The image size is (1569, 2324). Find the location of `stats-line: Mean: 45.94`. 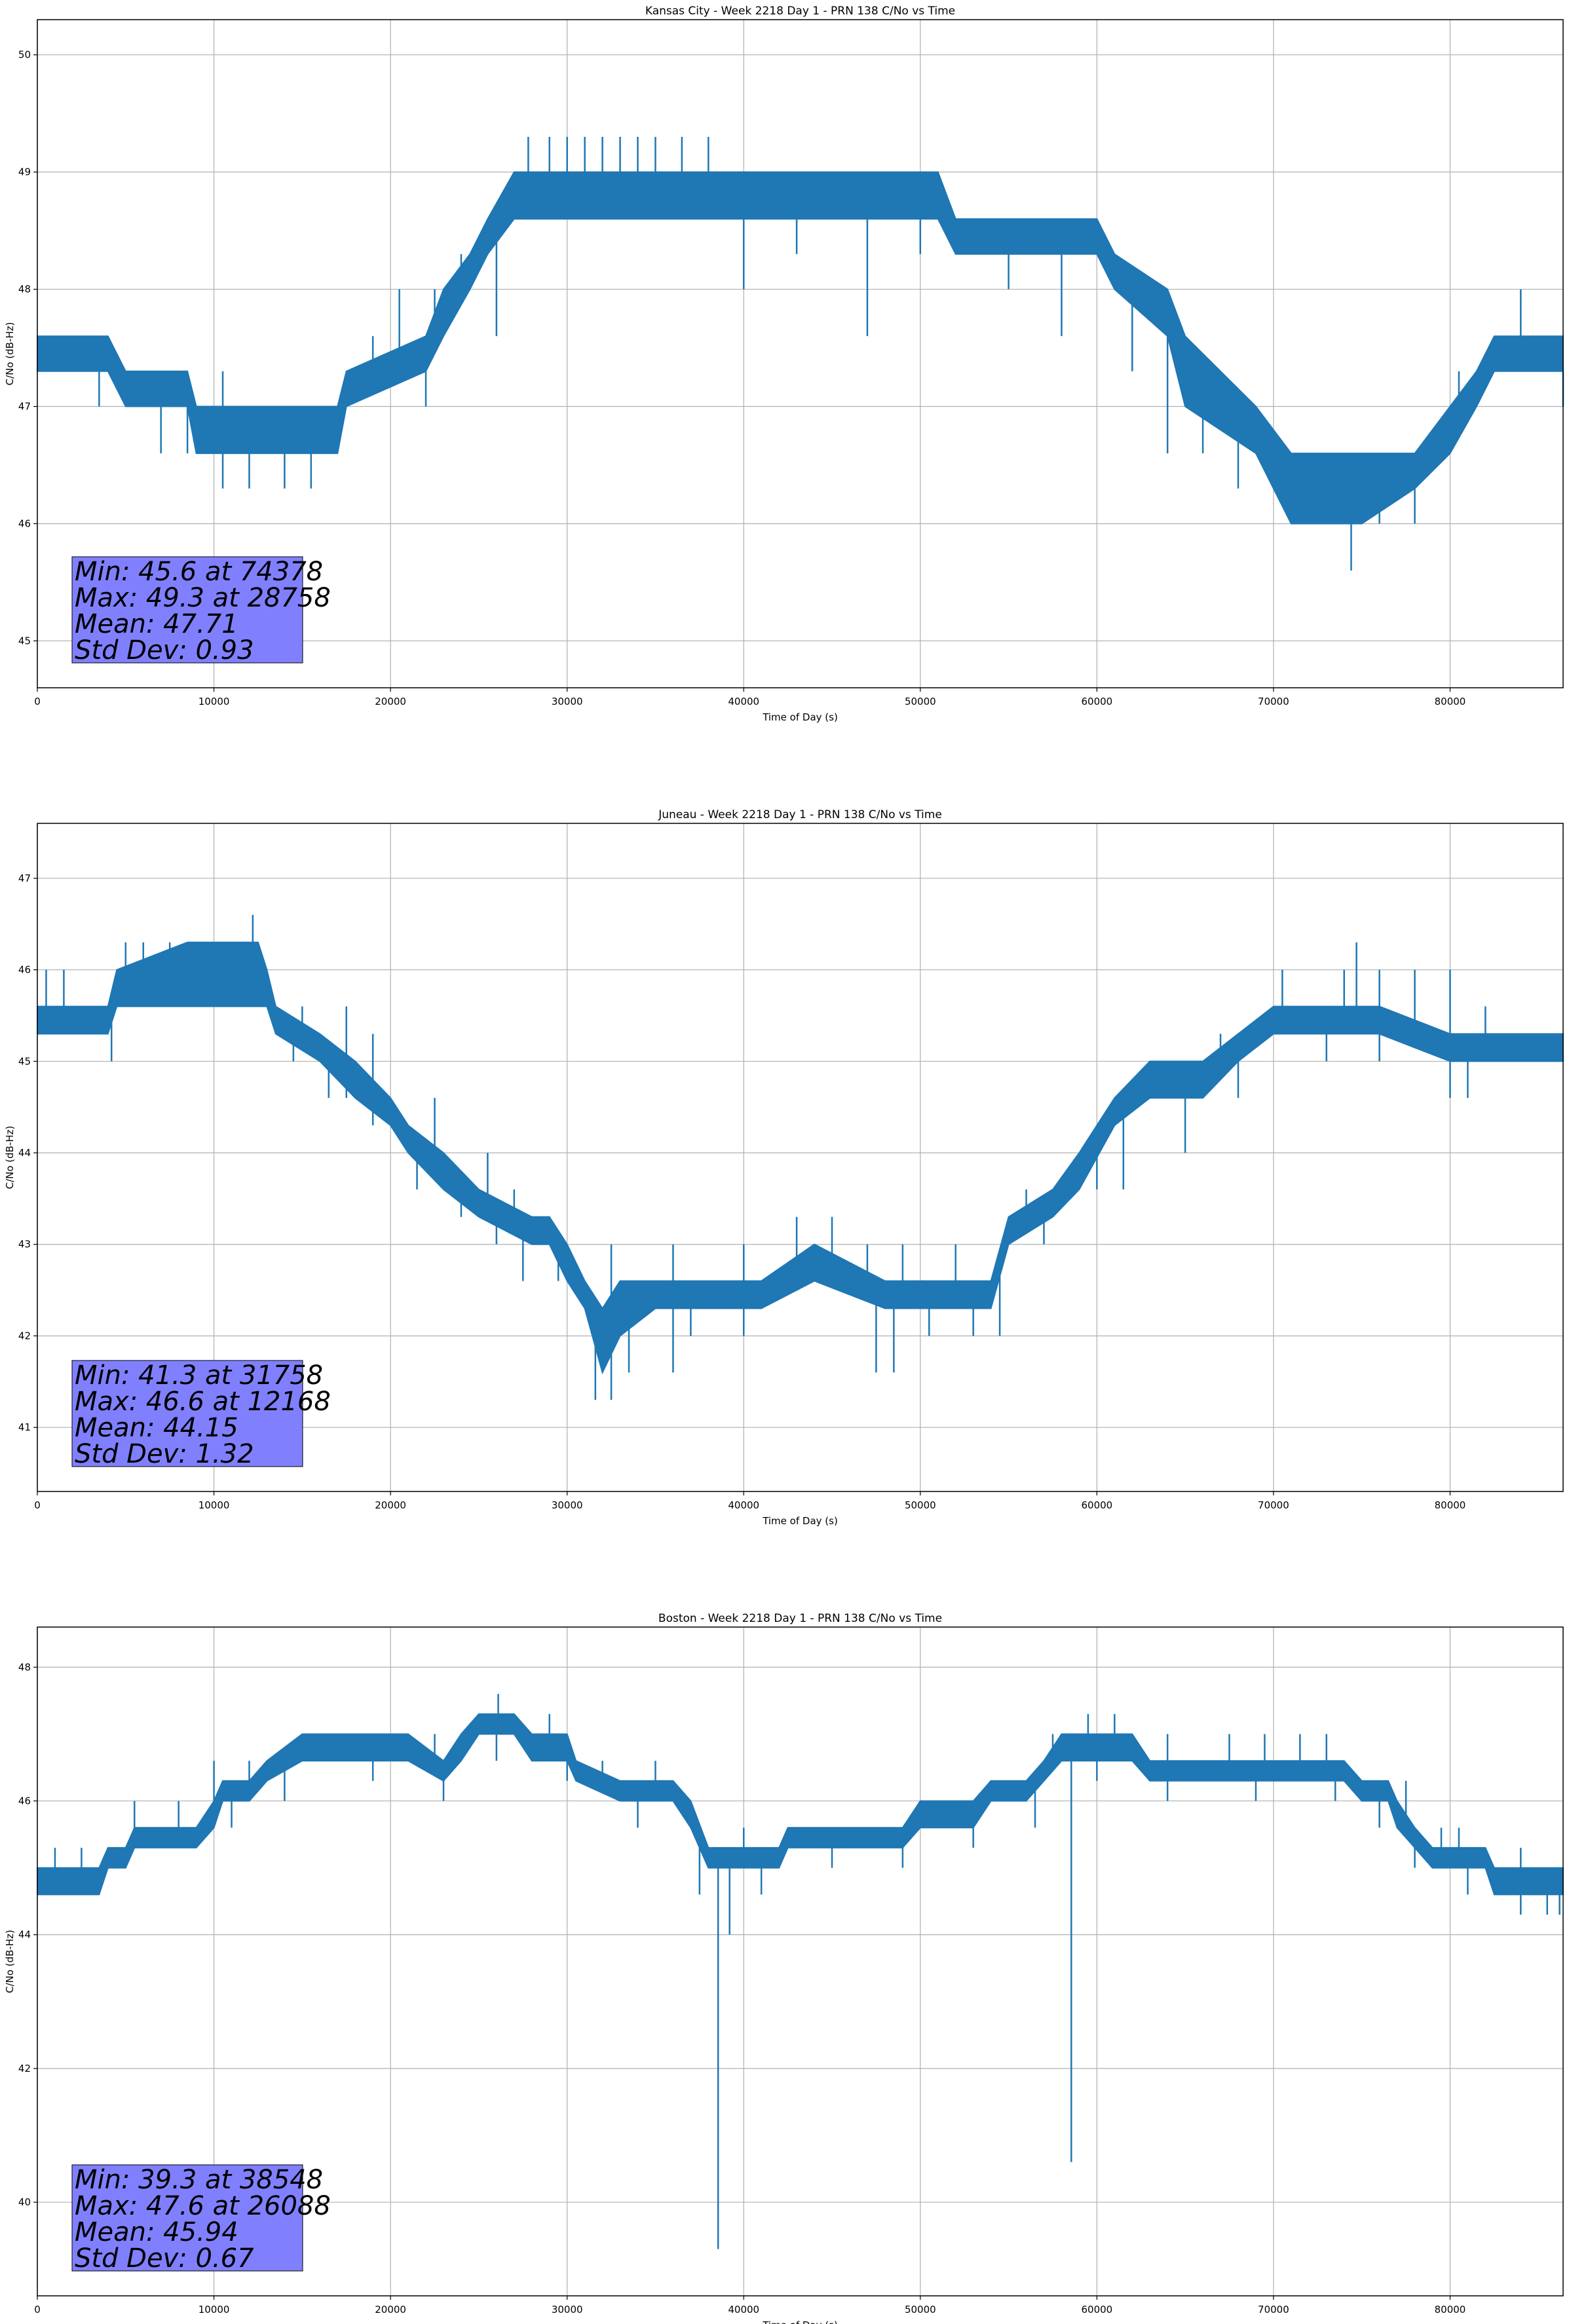

stats-line: Mean: 45.94 is located at coordinates (156, 2232).